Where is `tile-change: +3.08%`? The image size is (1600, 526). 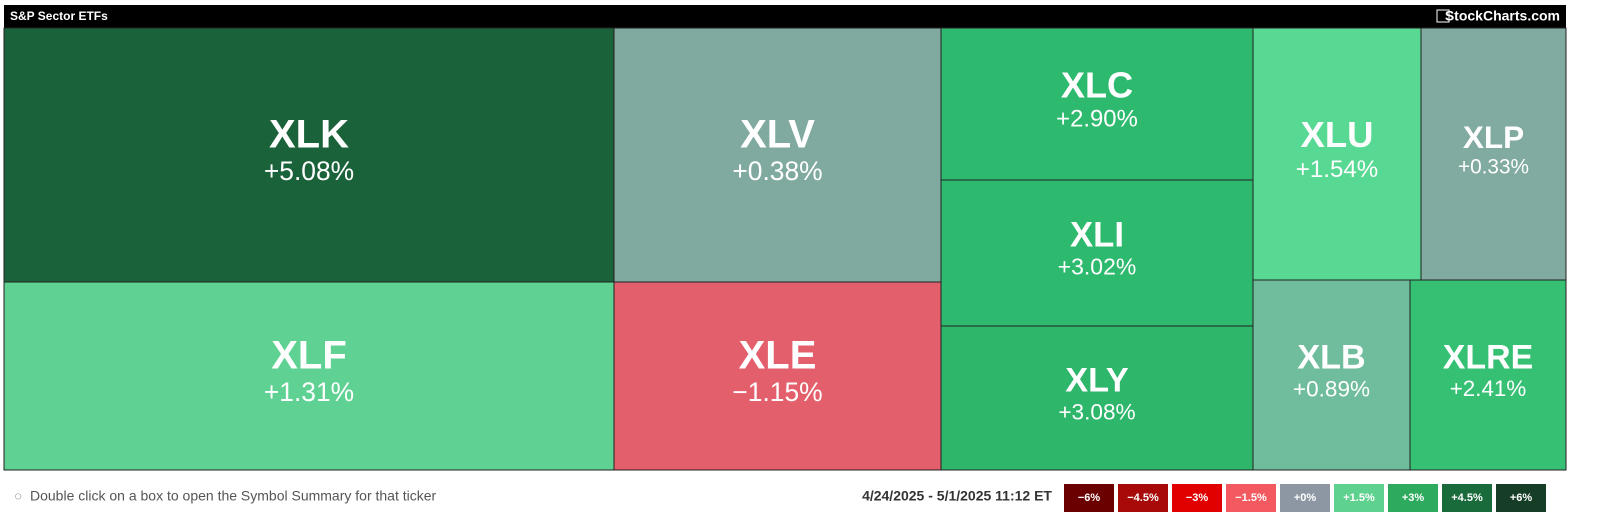
tile-change: +3.08% is located at coordinates (1096, 411).